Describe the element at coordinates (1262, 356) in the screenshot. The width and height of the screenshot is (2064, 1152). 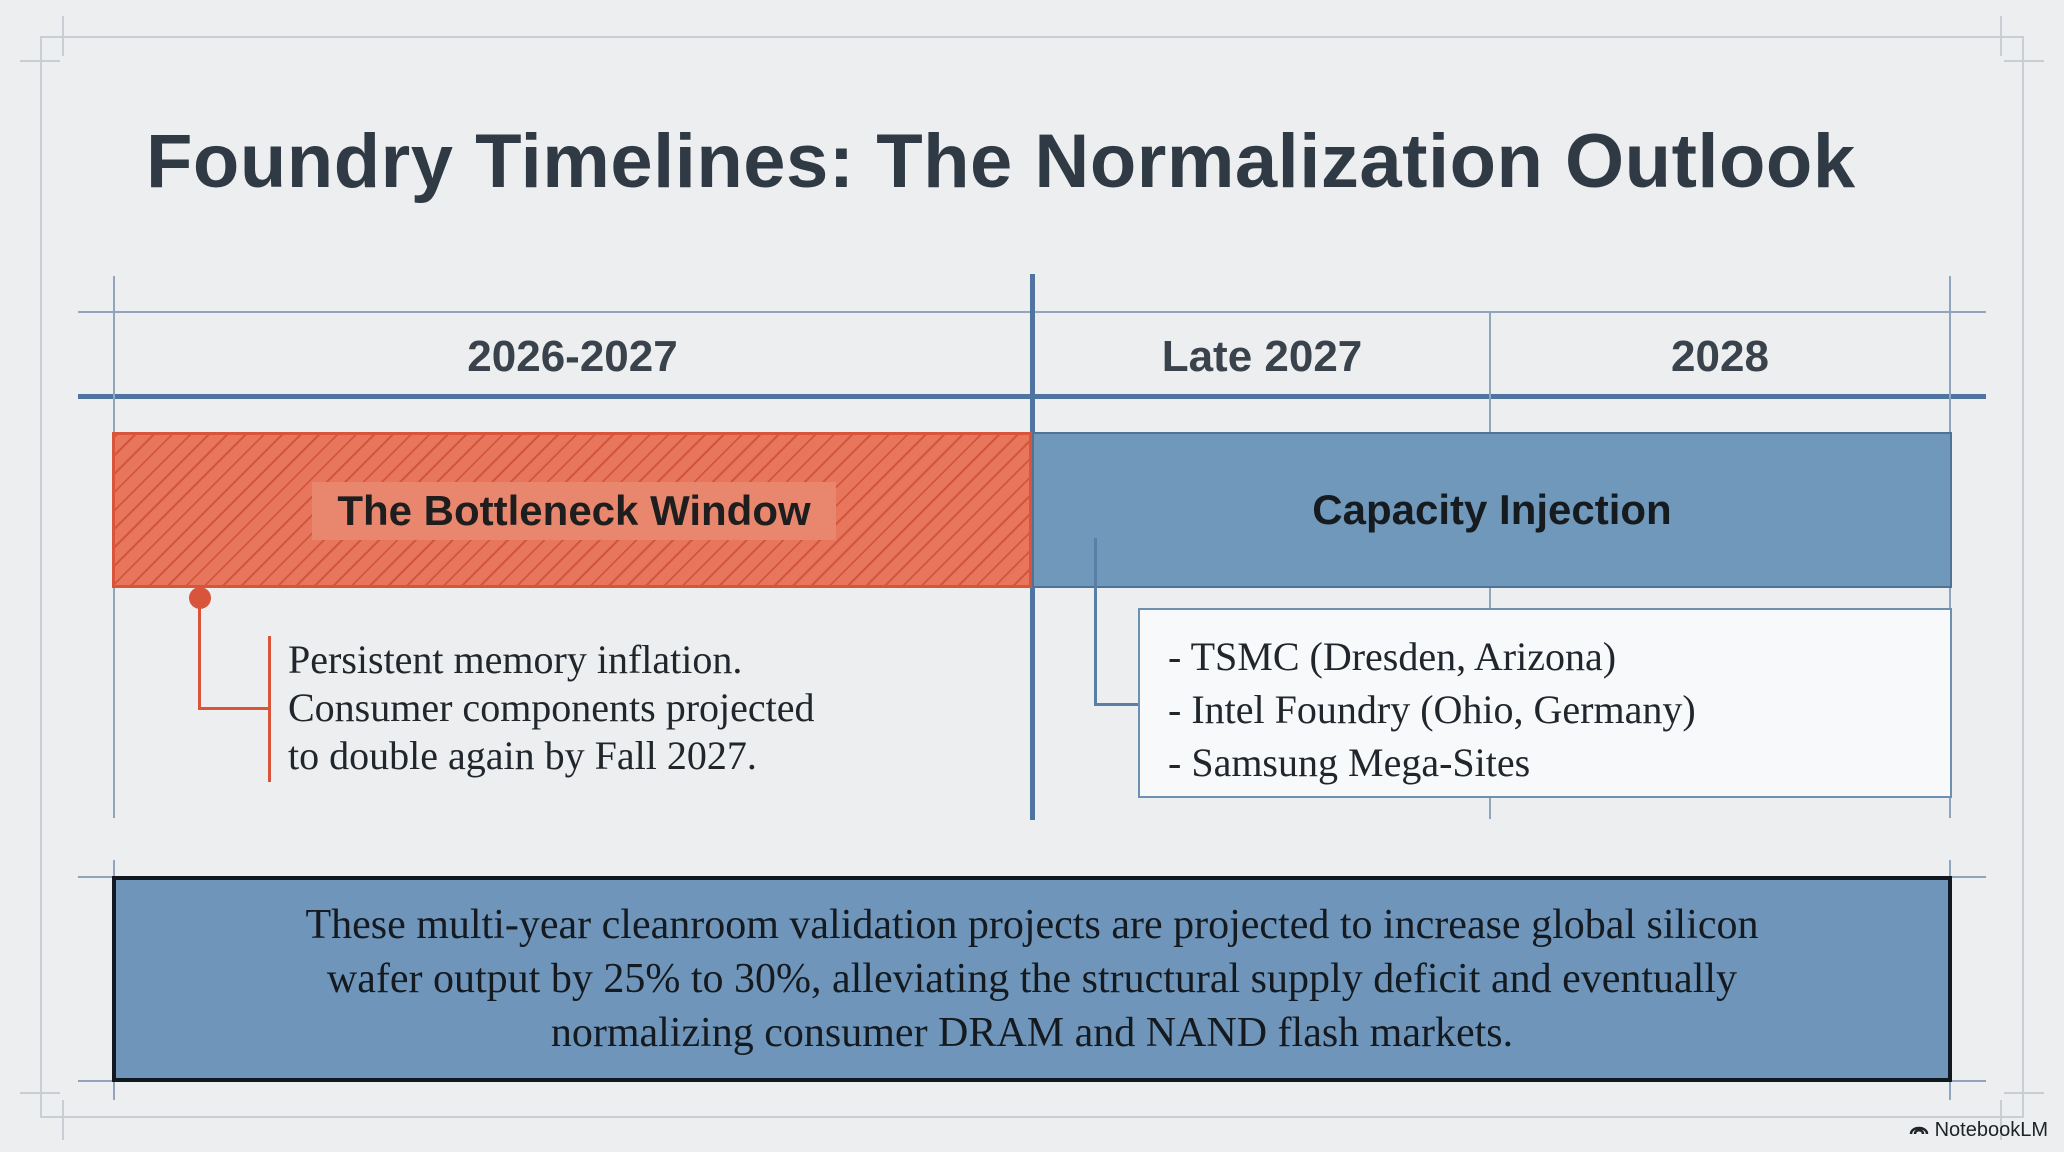
I see `column-header-late-2027: Late 2027` at that location.